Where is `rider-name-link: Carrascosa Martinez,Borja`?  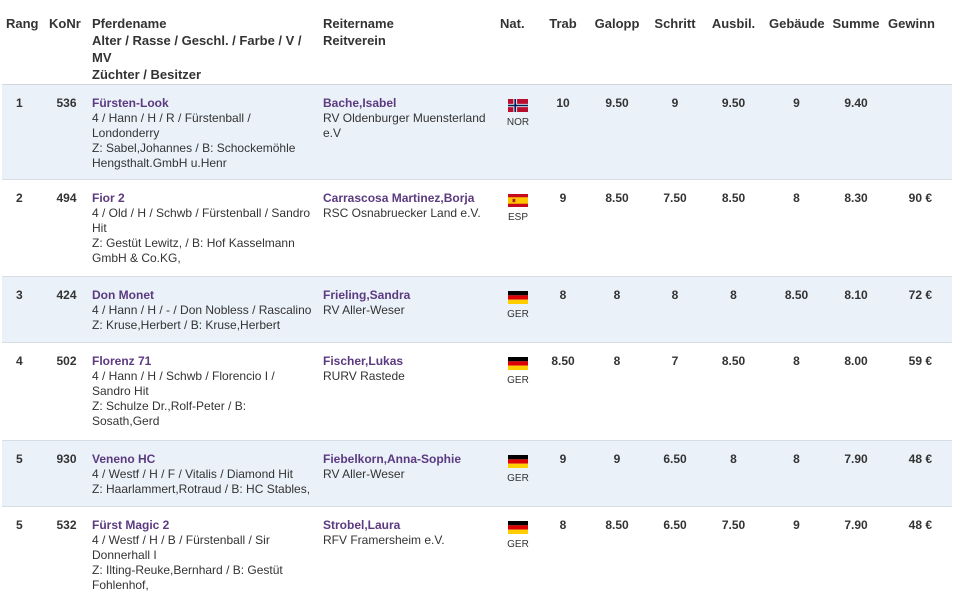
rider-name-link: Carrascosa Martinez,Borja is located at coordinates (399, 197).